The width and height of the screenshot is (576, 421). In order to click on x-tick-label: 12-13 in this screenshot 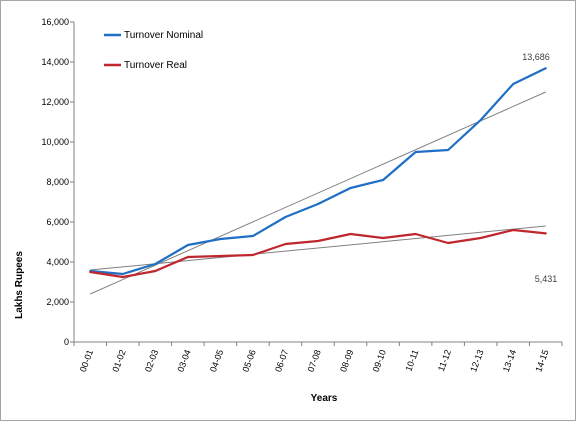, I will do `click(476, 360)`.